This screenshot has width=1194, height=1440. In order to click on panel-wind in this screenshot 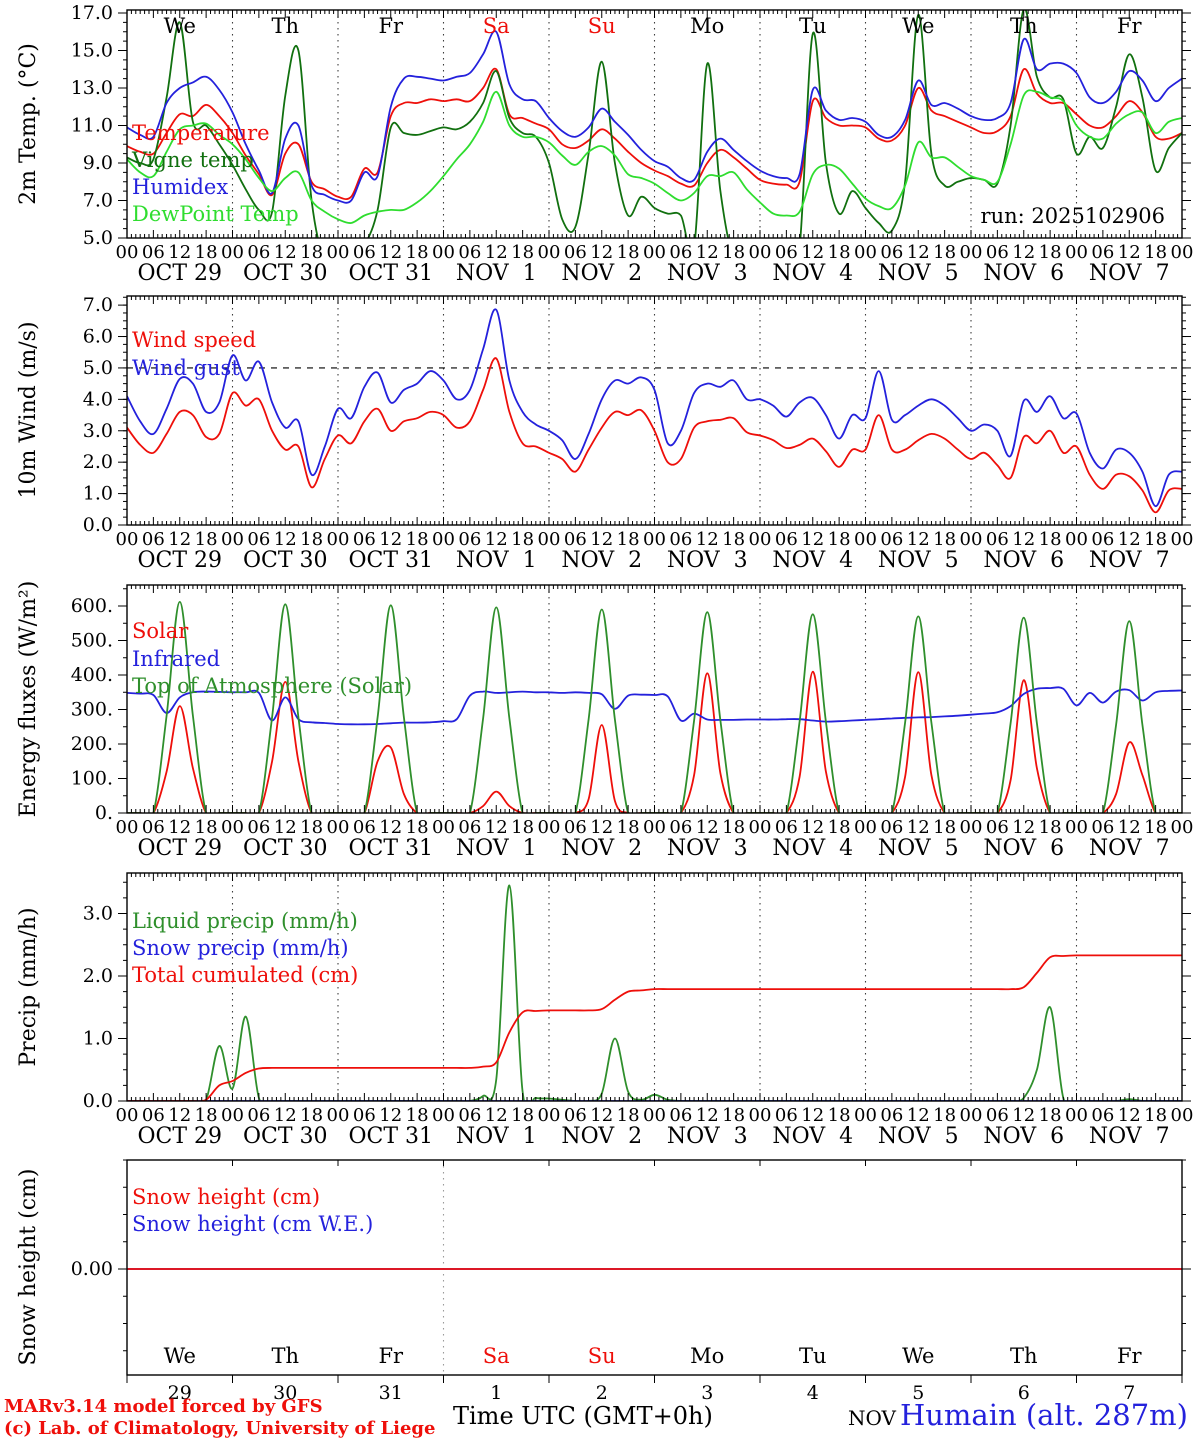, I will do `click(654, 410)`.